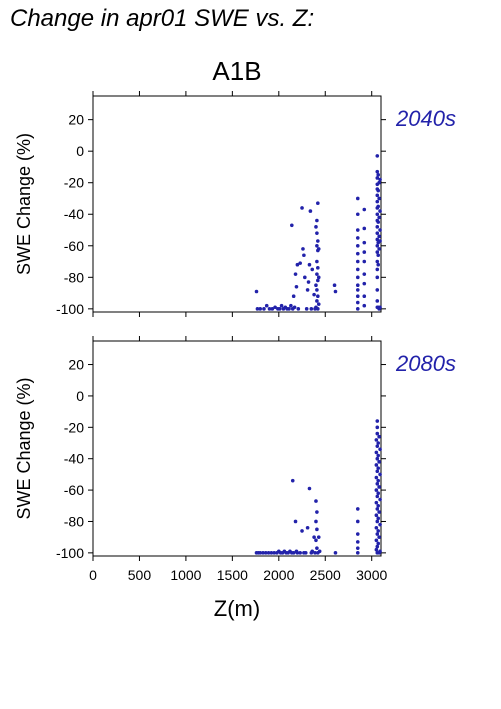 The height and width of the screenshot is (709, 501). What do you see at coordinates (74, 277) in the screenshot?
I see `panel-1-y-tick-label: -80` at bounding box center [74, 277].